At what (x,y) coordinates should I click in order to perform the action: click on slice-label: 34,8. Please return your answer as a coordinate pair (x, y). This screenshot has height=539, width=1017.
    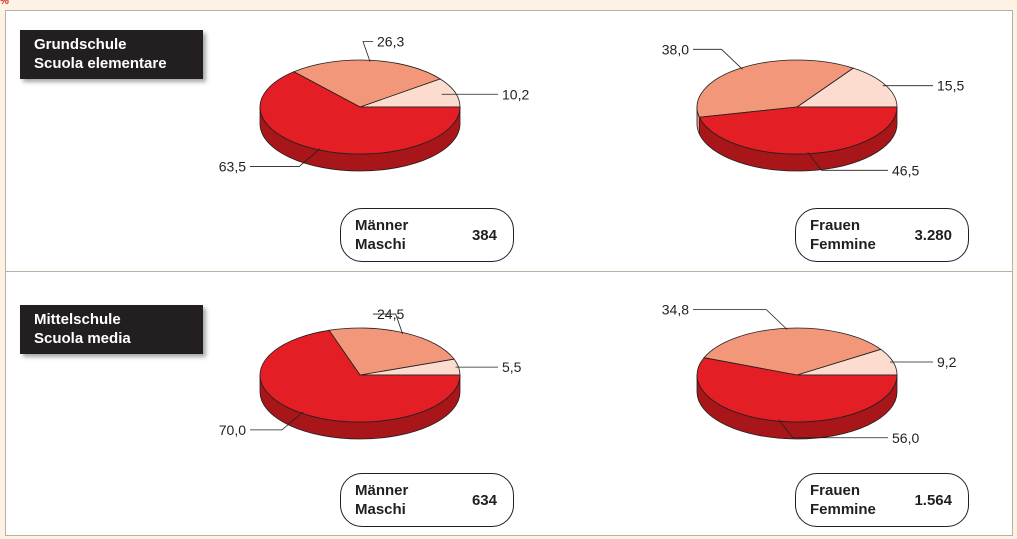
    Looking at the image, I should click on (675, 310).